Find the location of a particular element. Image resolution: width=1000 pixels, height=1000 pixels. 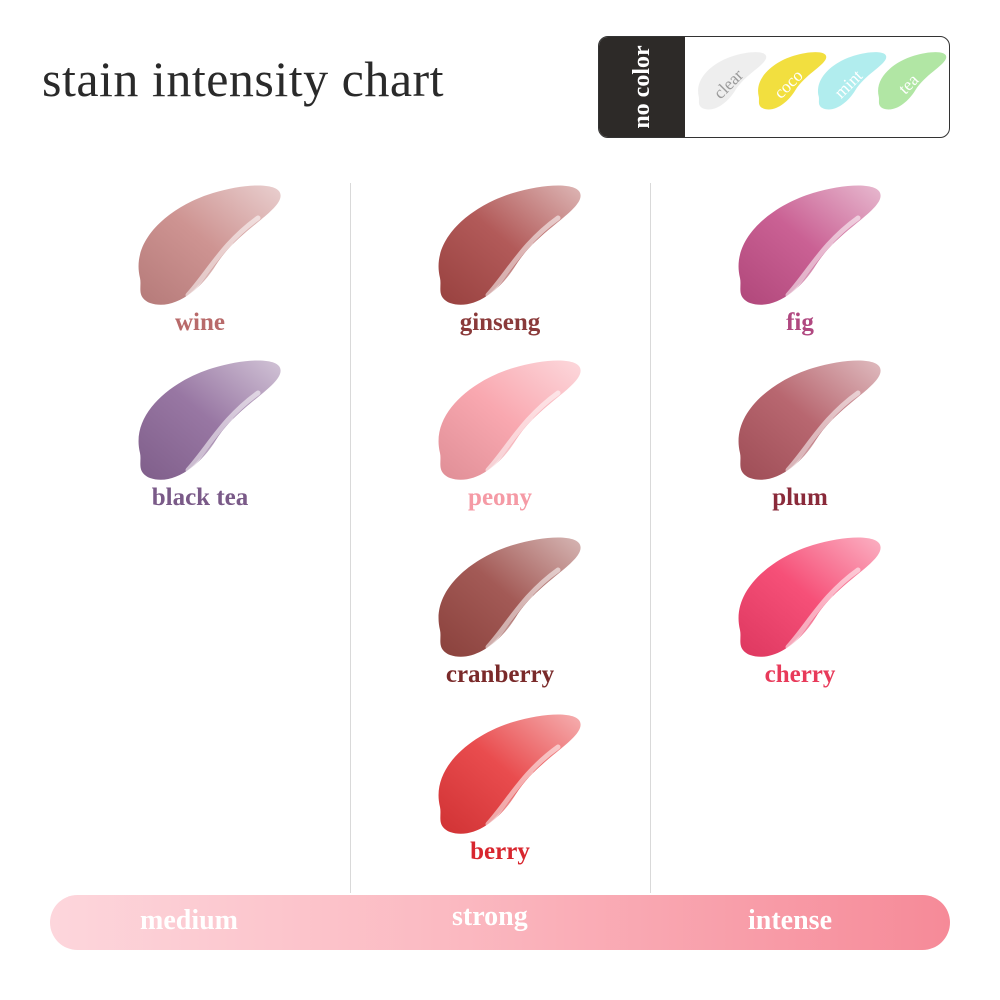

swatch-peony is located at coordinates (508, 423).